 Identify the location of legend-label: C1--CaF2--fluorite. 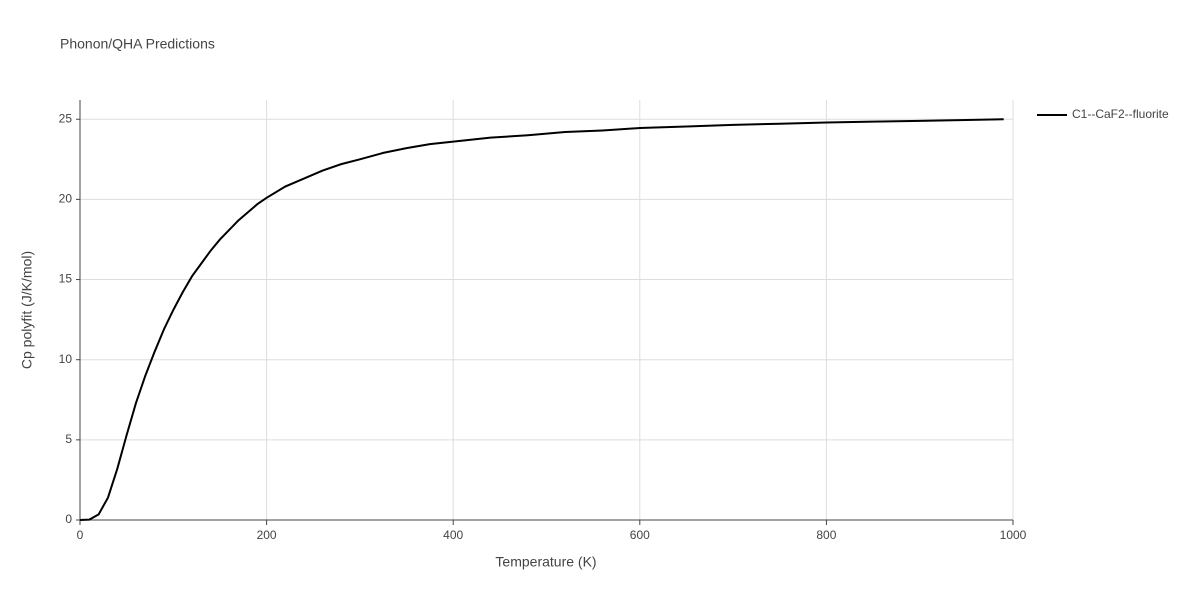
(1120, 114).